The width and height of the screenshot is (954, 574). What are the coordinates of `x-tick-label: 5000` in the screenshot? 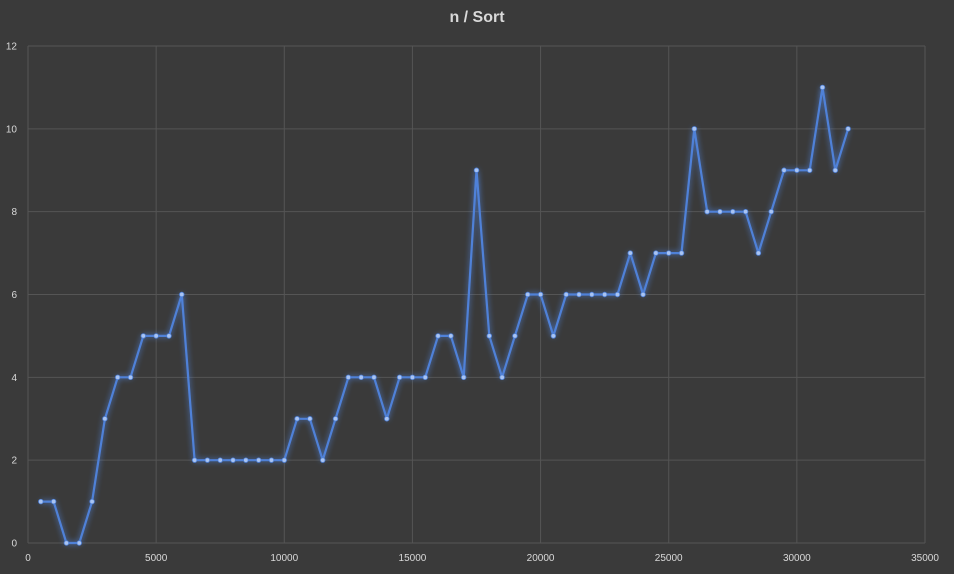 It's located at (156, 558).